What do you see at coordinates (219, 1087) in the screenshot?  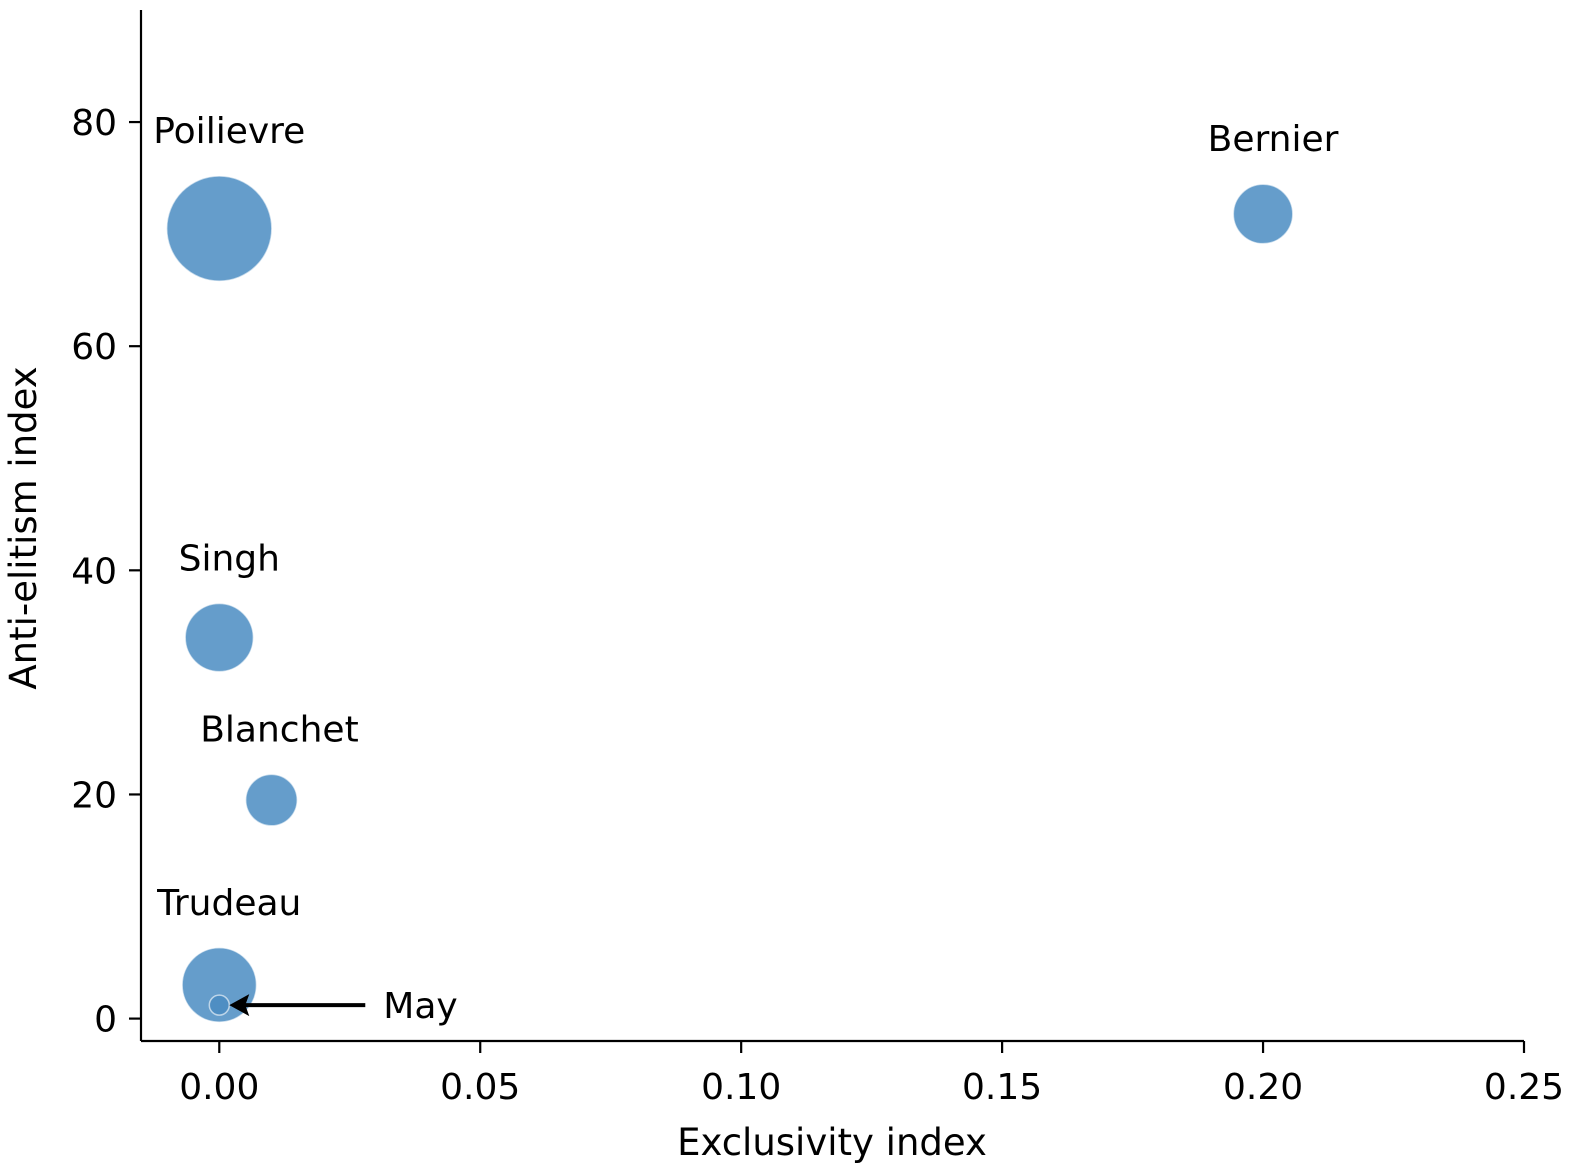 I see `x-tick-label: 0.00` at bounding box center [219, 1087].